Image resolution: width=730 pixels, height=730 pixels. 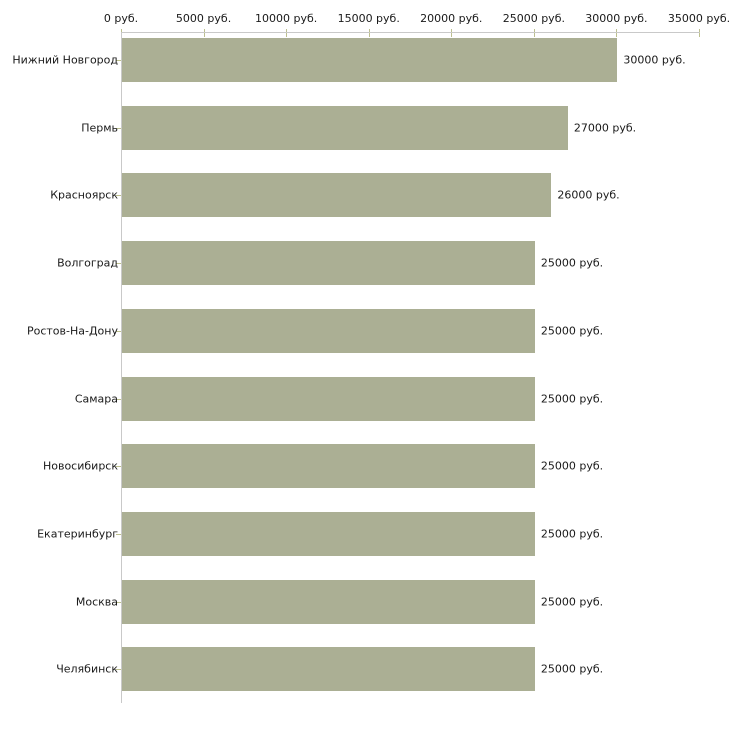 What do you see at coordinates (72, 331) in the screenshot?
I see `category-label: Ростов-На-Дону` at bounding box center [72, 331].